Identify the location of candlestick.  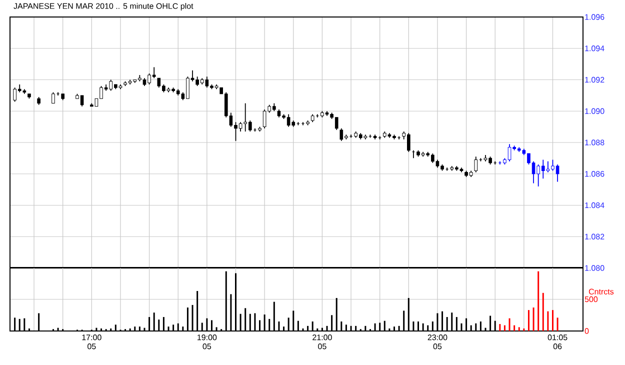
(476, 164).